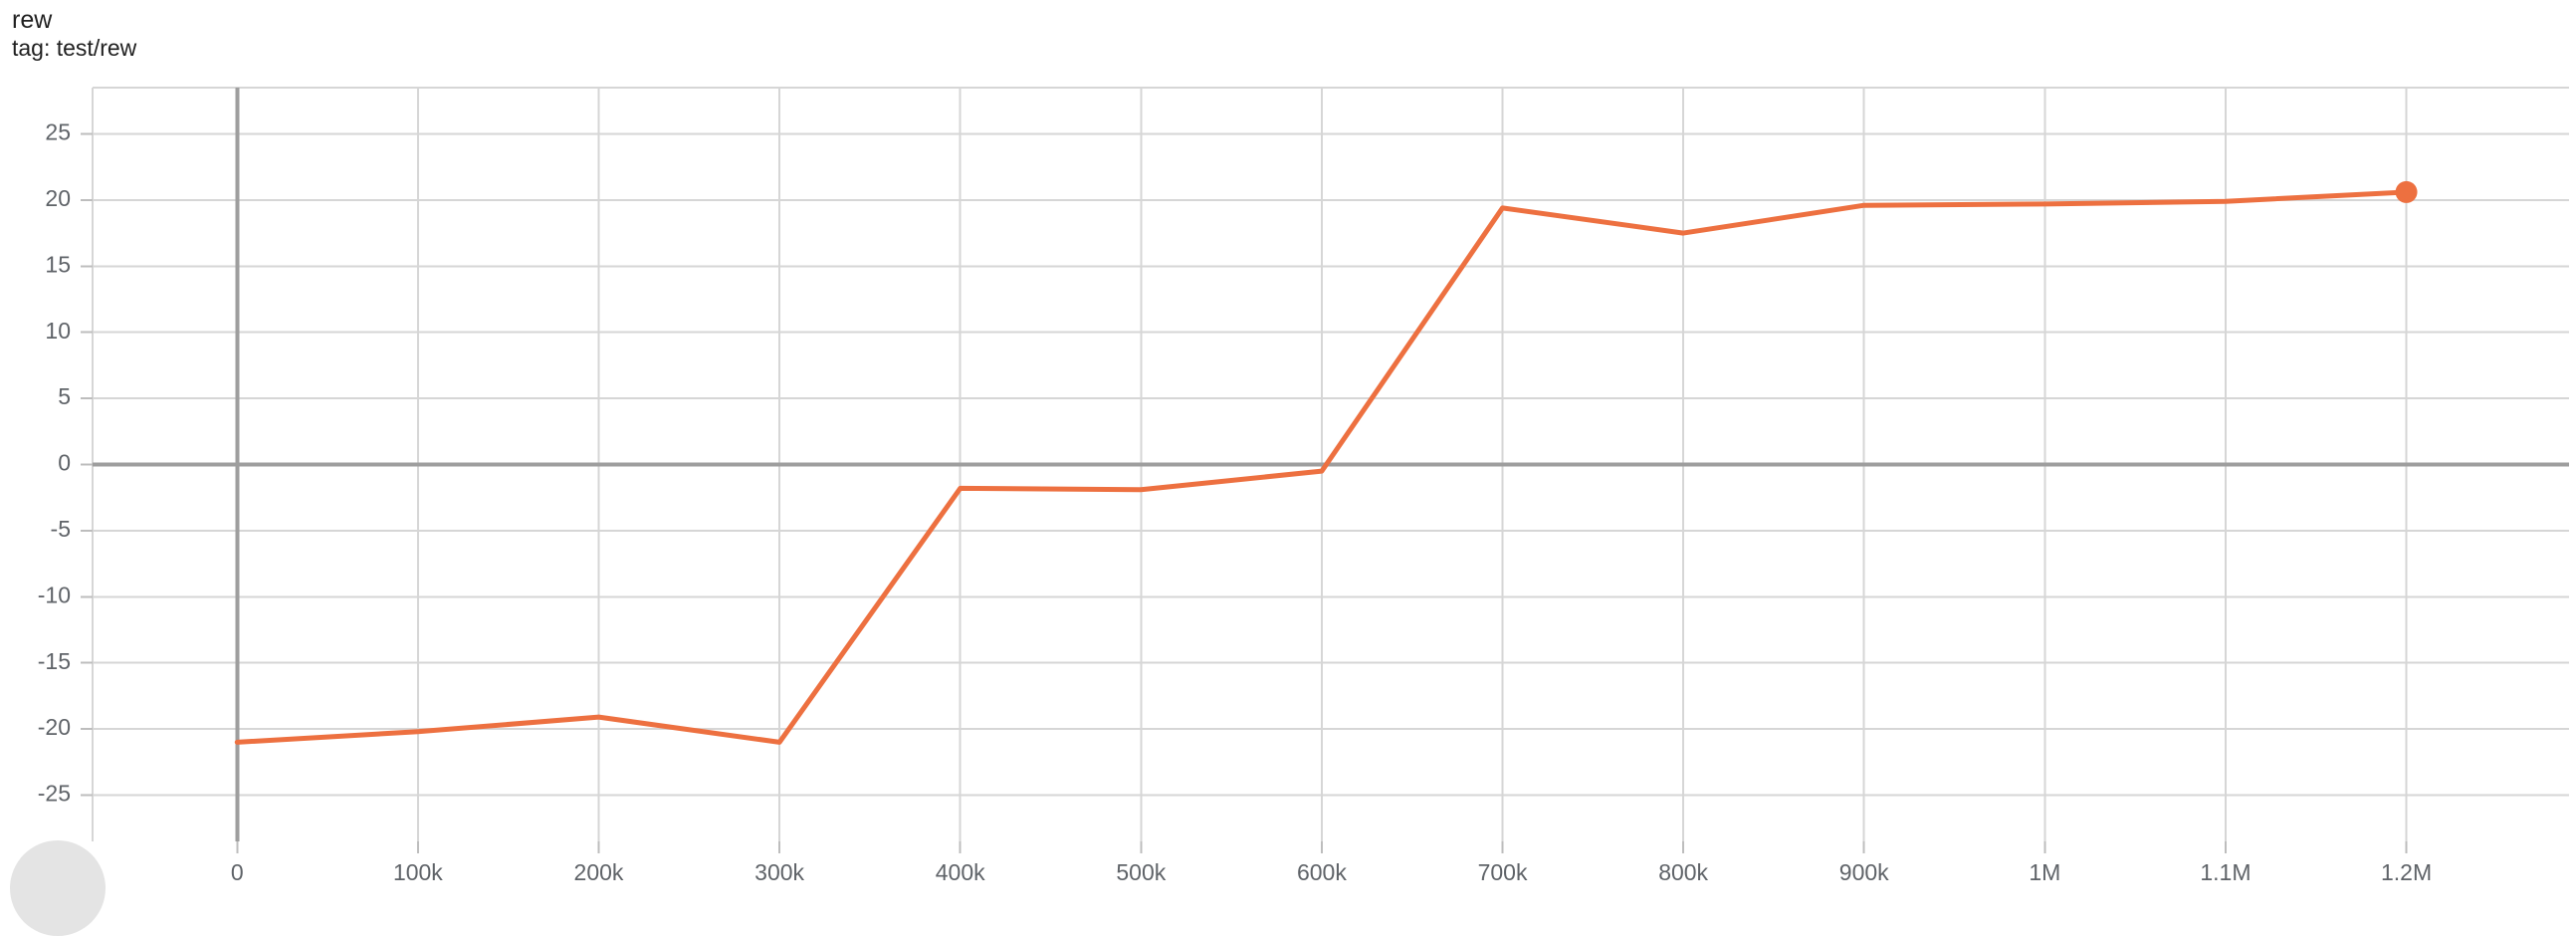 The image size is (2576, 936). I want to click on y-tick-label: 15, so click(58, 264).